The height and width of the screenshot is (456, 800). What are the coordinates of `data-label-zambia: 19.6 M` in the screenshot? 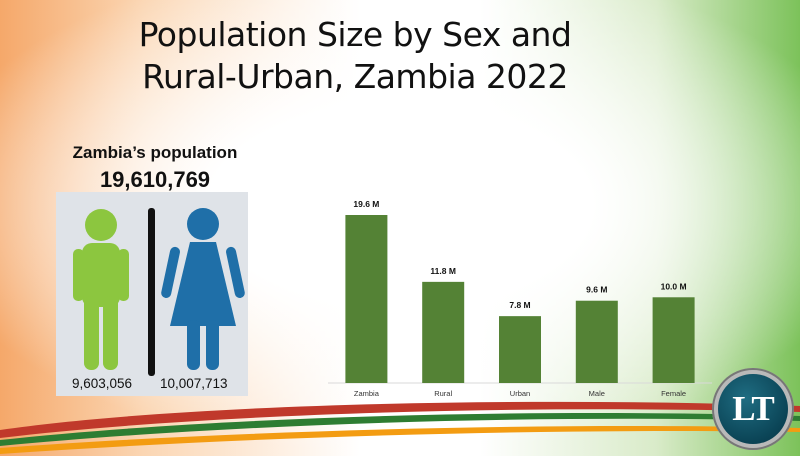 It's located at (366, 204).